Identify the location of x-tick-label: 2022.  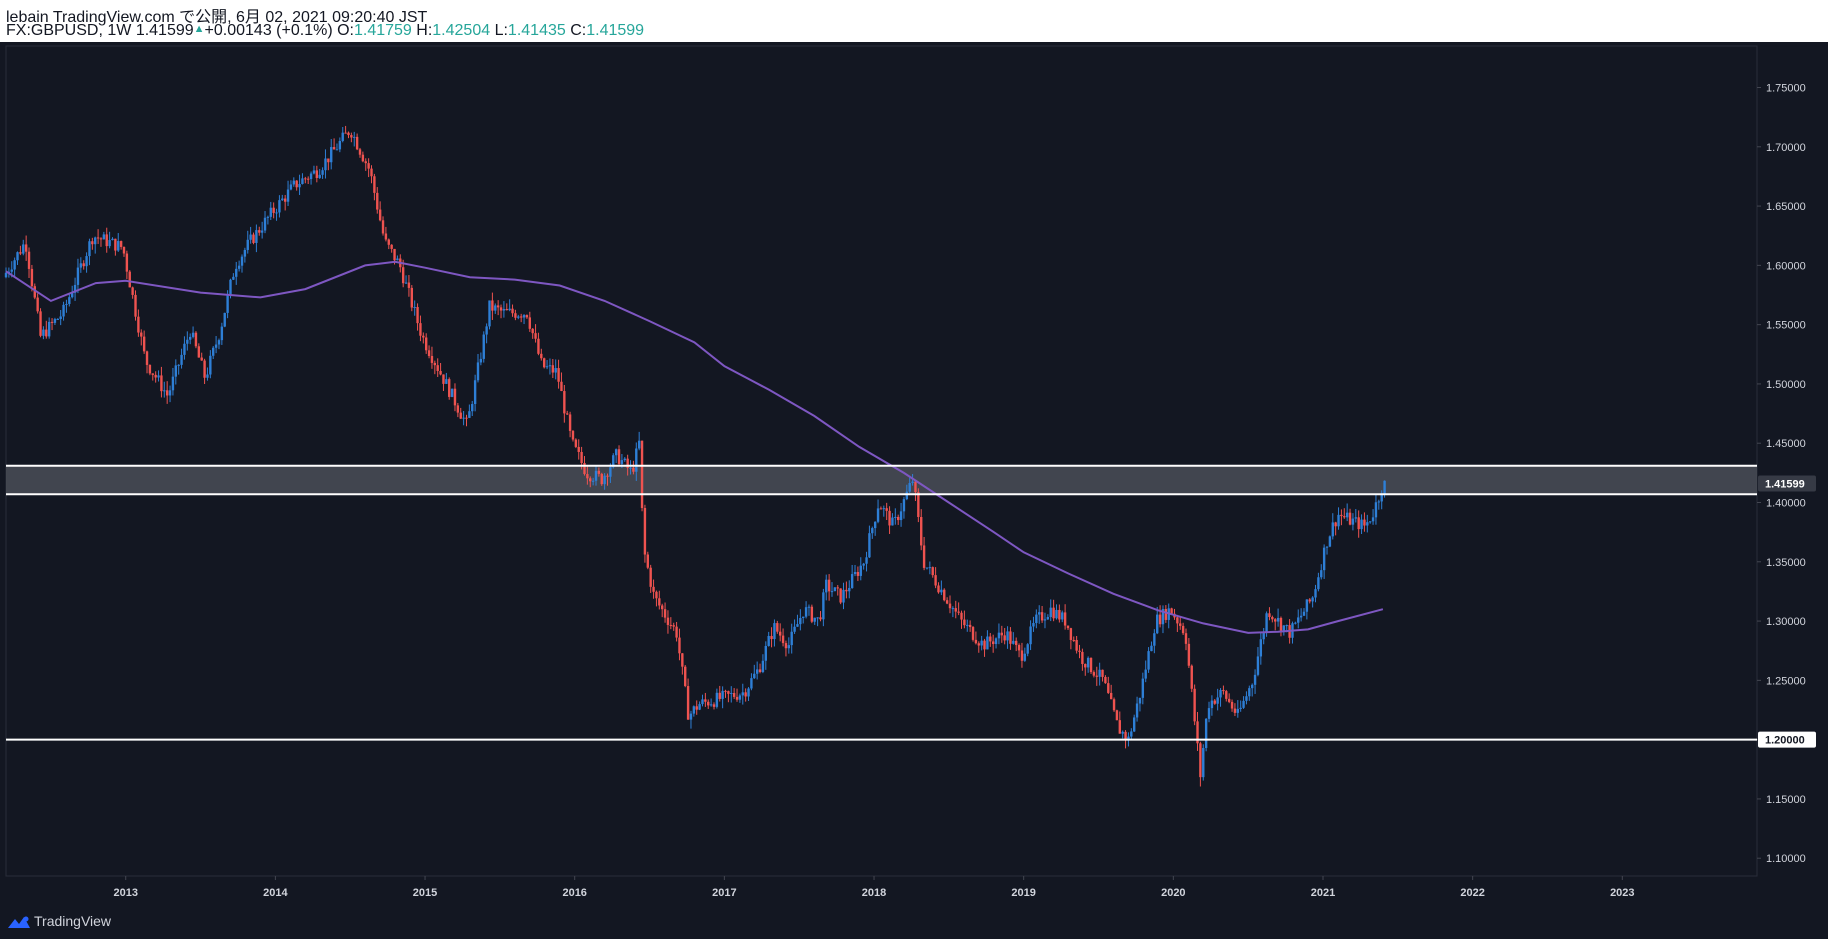
(1472, 893).